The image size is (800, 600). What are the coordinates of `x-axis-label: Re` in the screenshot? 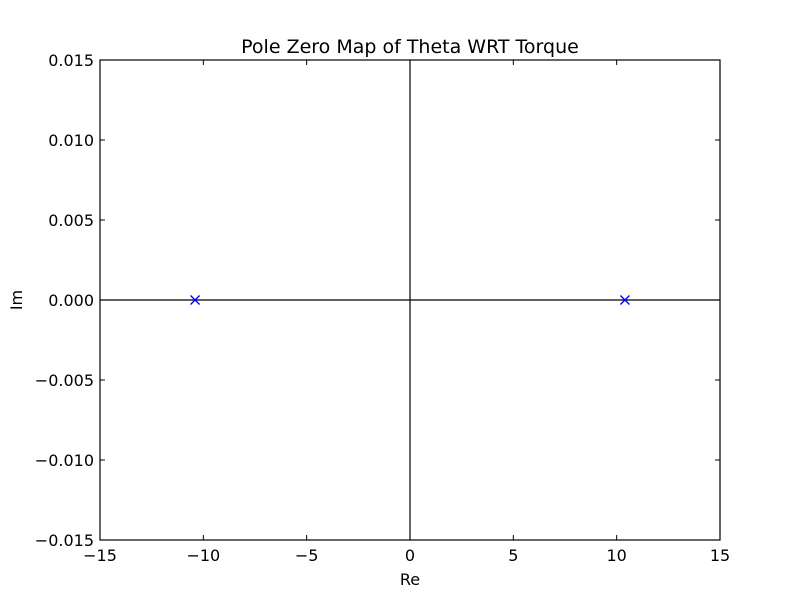 It's located at (410, 579).